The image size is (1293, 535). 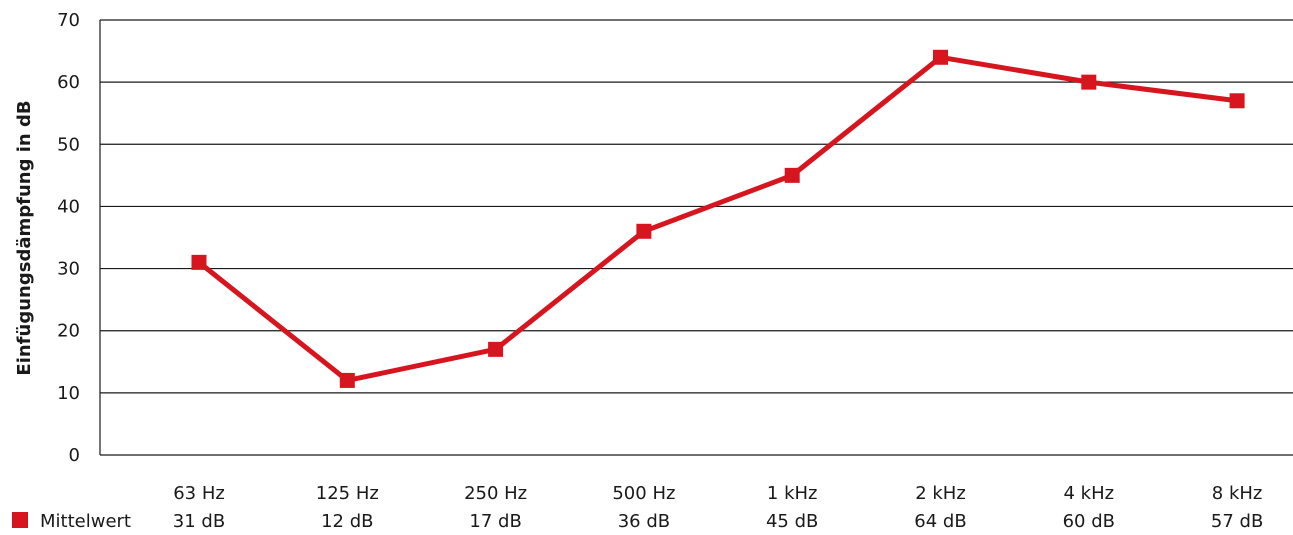 I want to click on y-tick-label-40: 40, so click(x=68, y=206).